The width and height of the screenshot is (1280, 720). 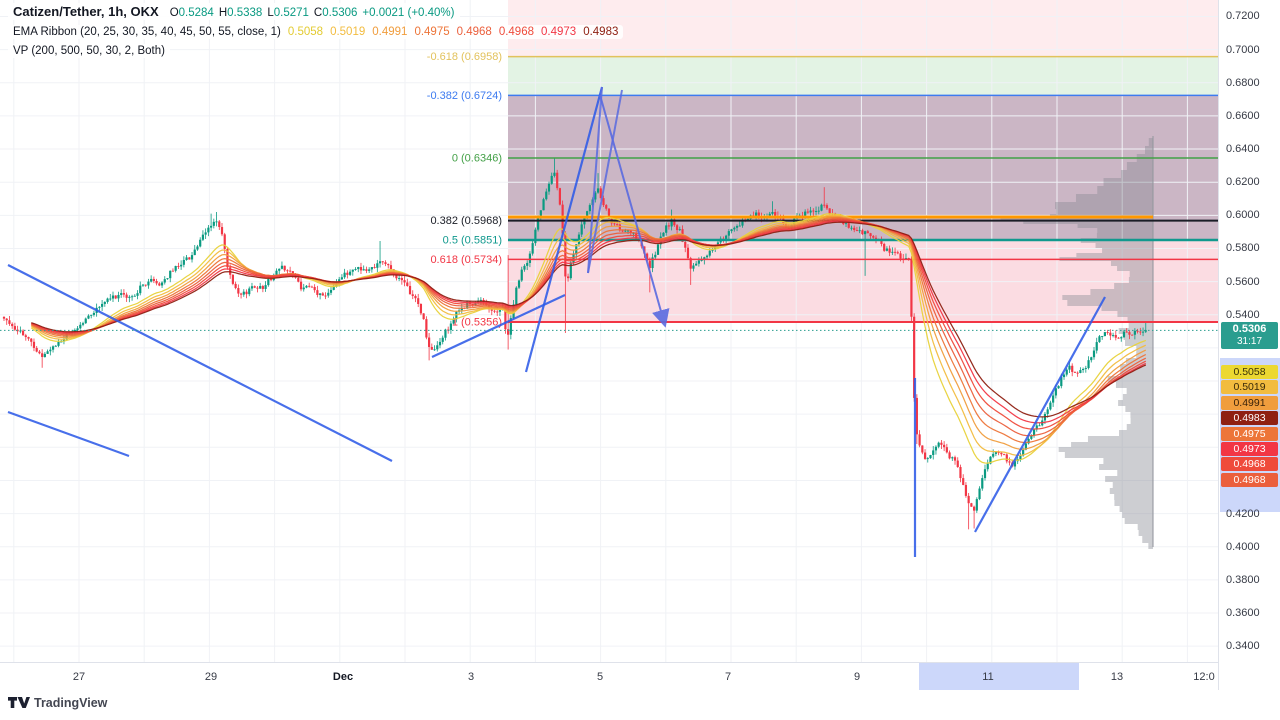 What do you see at coordinates (1243, 513) in the screenshot?
I see `price-tick-label: 0.4200` at bounding box center [1243, 513].